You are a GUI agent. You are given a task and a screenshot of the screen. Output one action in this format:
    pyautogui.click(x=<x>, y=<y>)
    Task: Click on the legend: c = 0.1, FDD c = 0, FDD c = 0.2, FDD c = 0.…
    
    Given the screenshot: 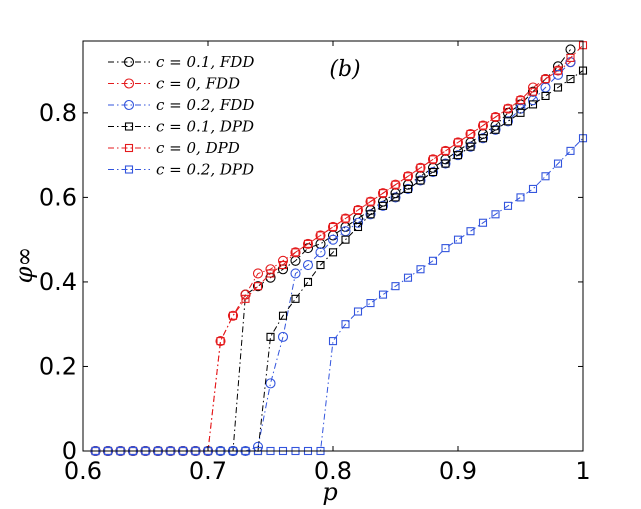 What is the action you would take?
    pyautogui.click(x=181, y=116)
    